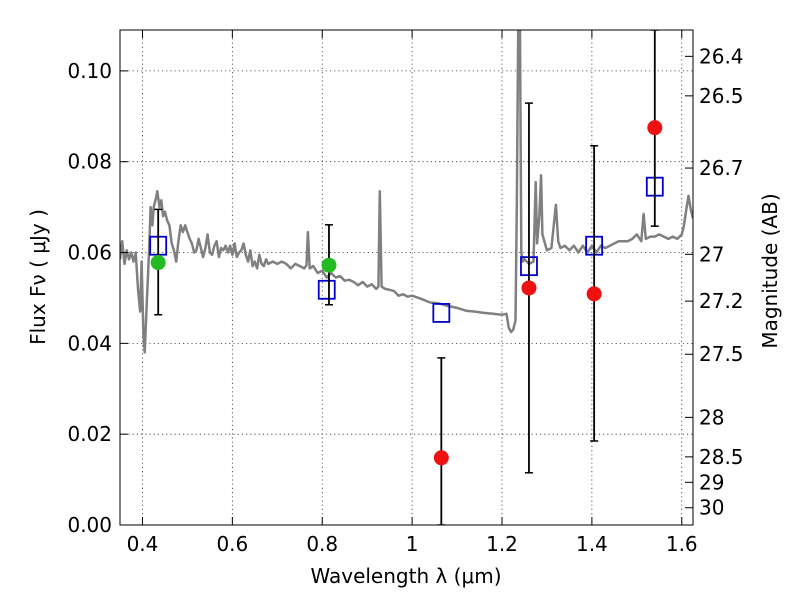  I want to click on y-axis-label-left: Flux Fν ( μJy ), so click(38, 277).